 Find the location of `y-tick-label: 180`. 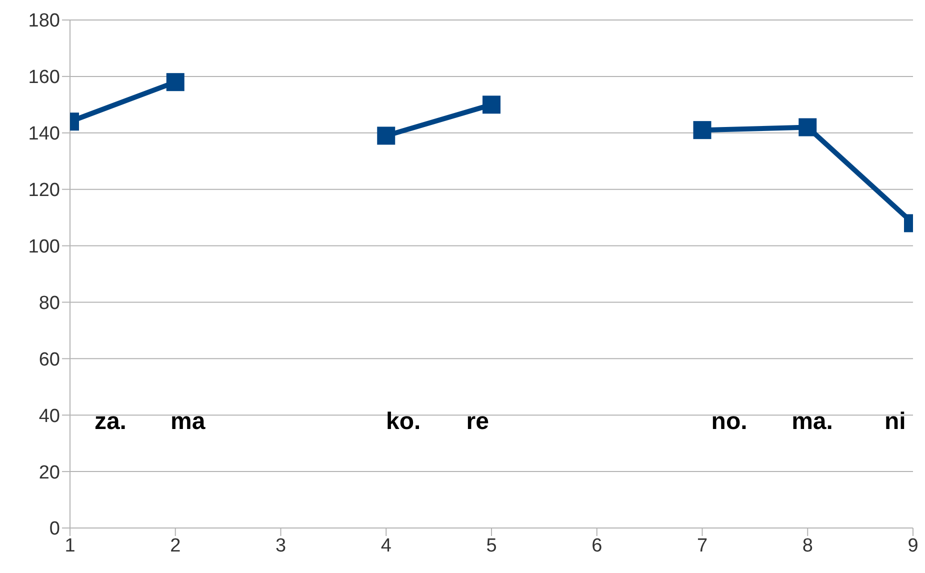

y-tick-label: 180 is located at coordinates (44, 21).